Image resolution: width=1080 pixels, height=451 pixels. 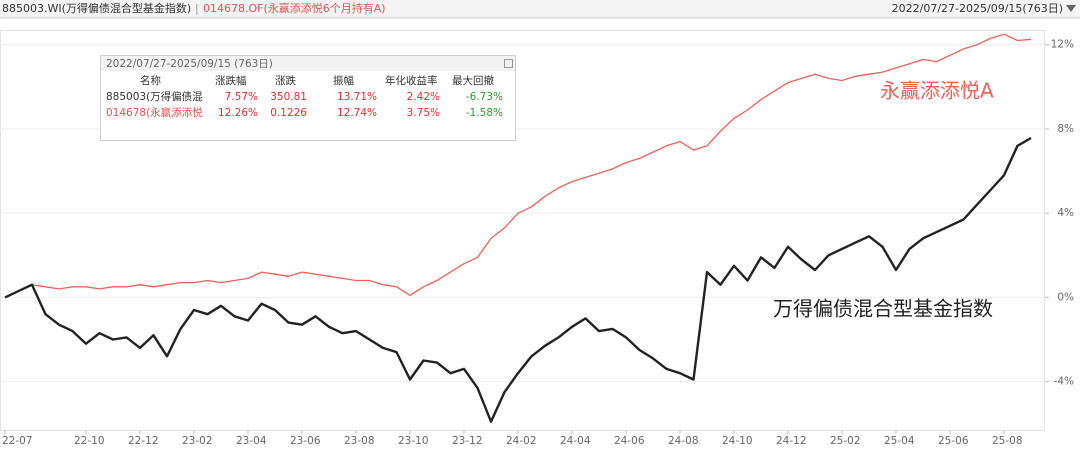 What do you see at coordinates (1062, 45) in the screenshot?
I see `y-tick-label: 12%` at bounding box center [1062, 45].